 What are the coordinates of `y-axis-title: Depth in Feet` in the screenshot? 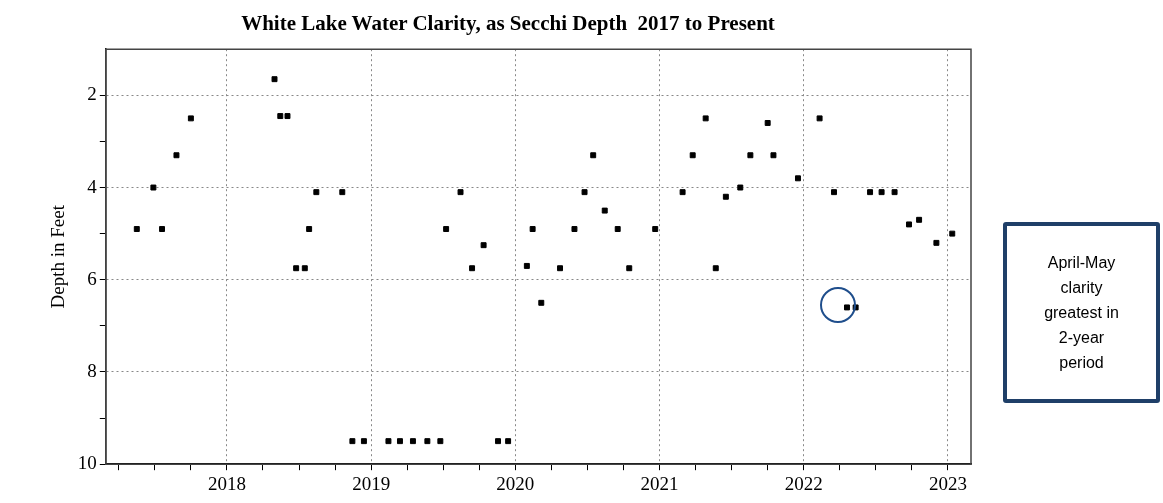 It's located at (58, 256).